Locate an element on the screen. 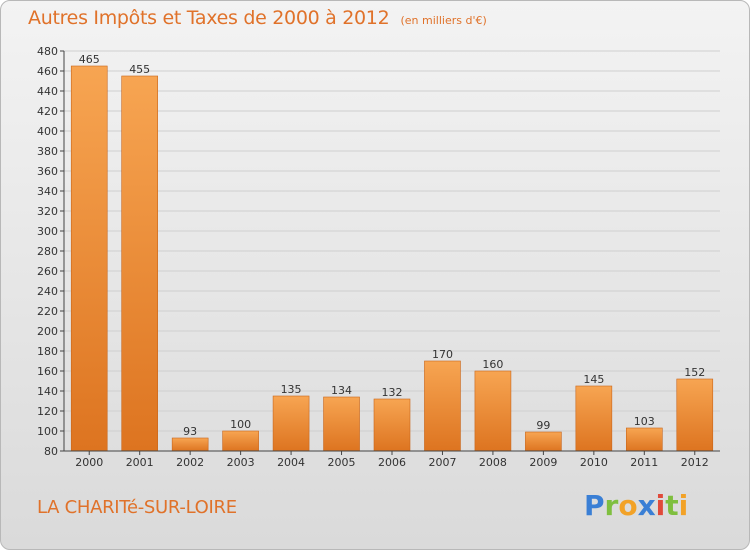  logo-letter: t is located at coordinates (672, 505).